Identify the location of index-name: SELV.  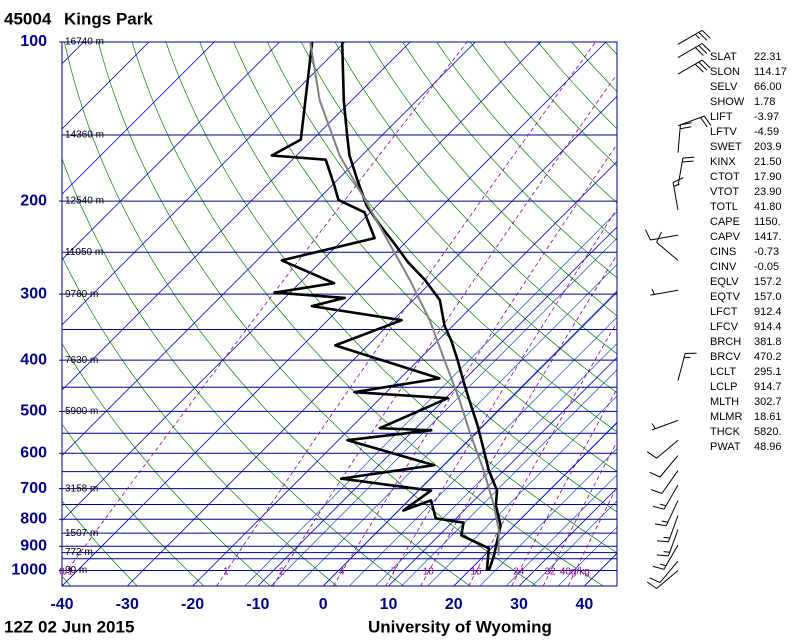
(724, 87).